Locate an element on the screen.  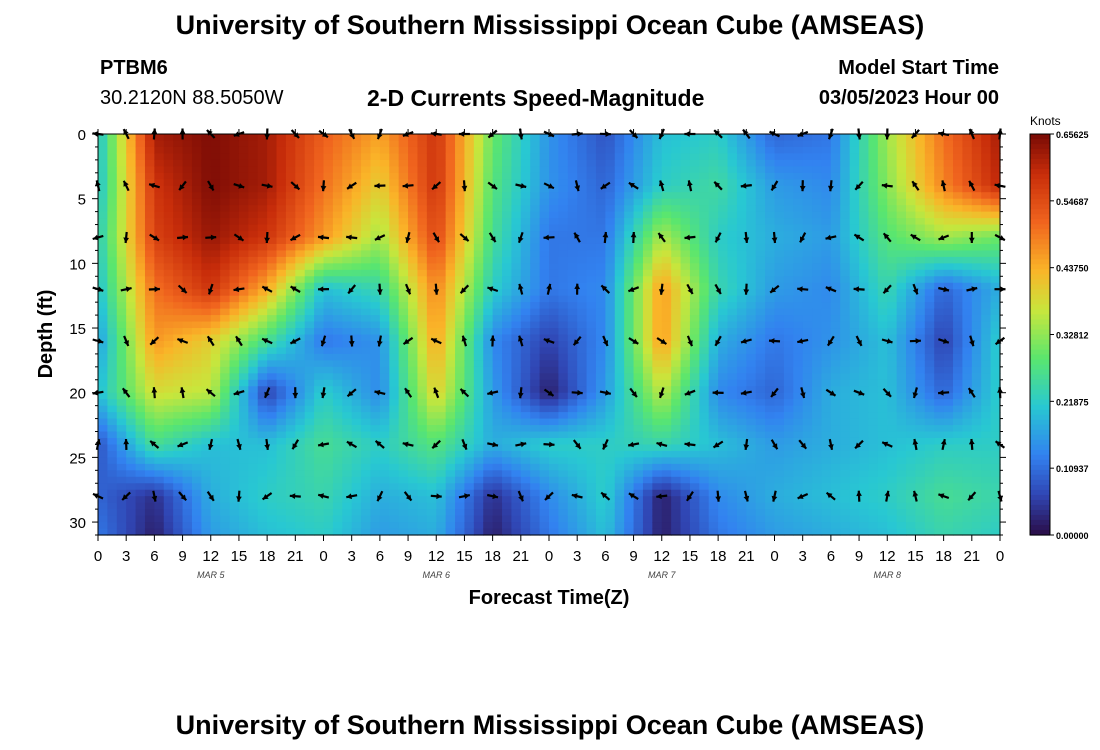
plot-title: 2-D Currents Speed-Magnitude is located at coordinates (536, 98).